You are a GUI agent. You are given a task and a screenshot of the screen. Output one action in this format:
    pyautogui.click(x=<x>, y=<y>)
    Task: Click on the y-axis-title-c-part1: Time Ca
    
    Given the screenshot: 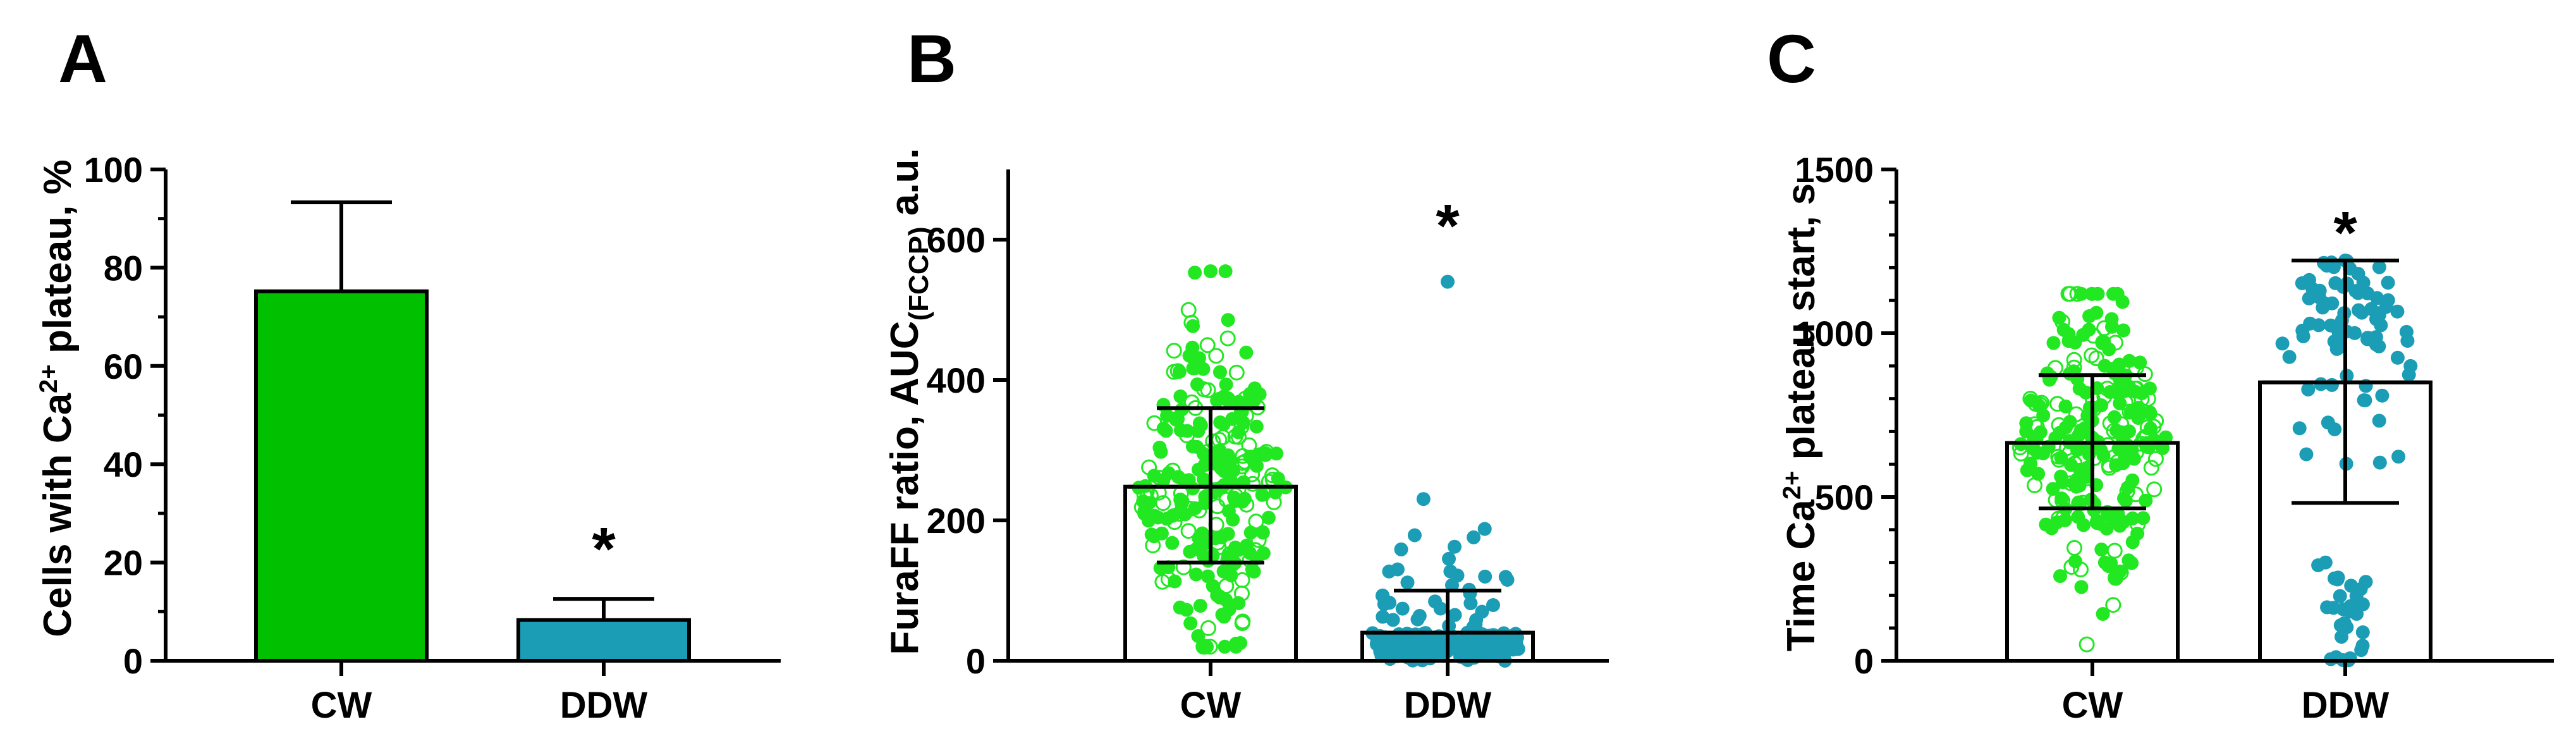 What is the action you would take?
    pyautogui.click(x=1801, y=576)
    